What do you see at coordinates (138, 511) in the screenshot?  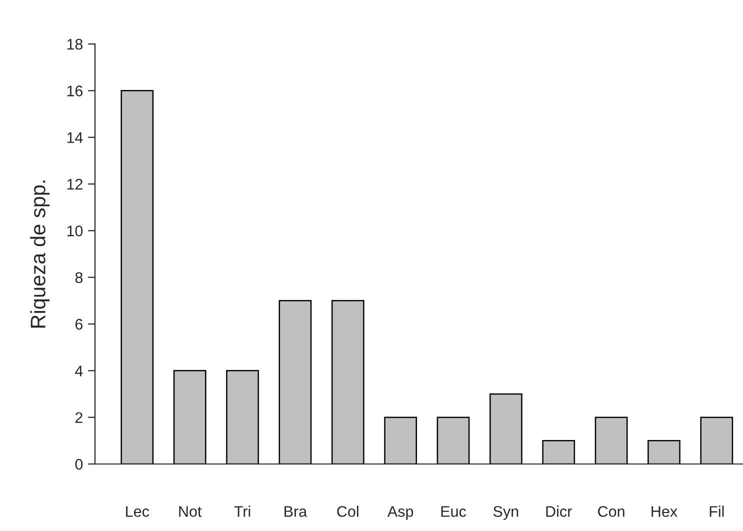 I see `x-tick-label: Lec` at bounding box center [138, 511].